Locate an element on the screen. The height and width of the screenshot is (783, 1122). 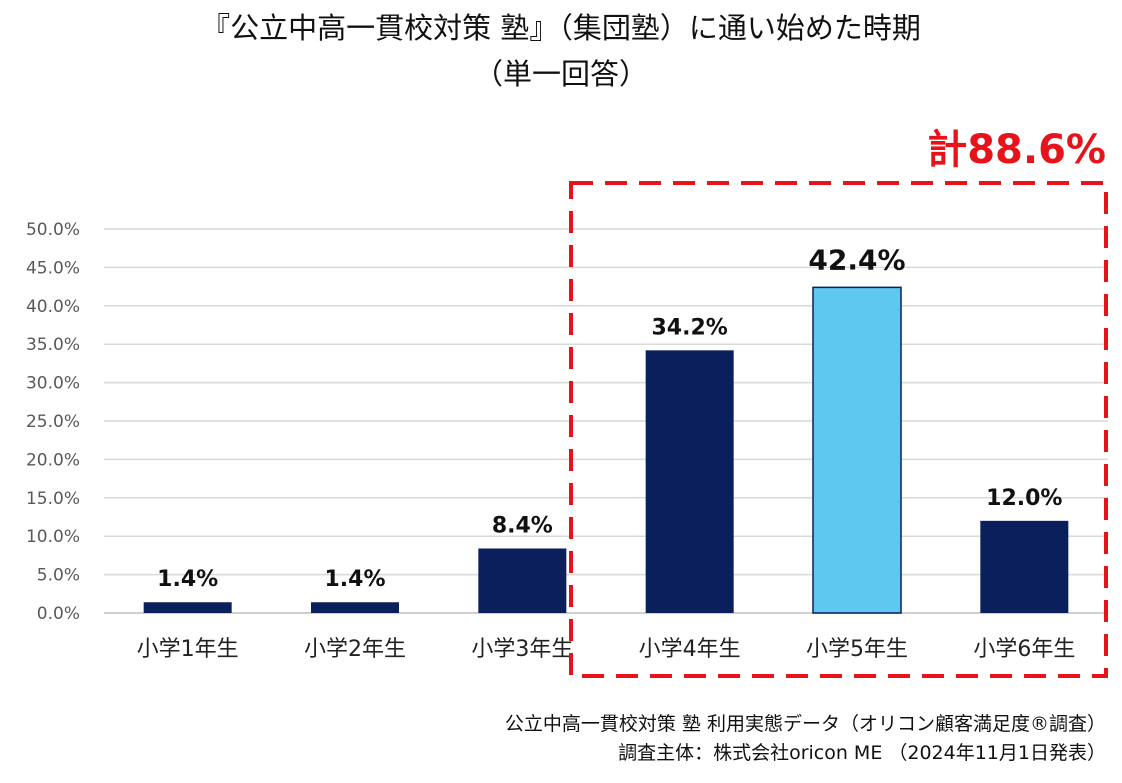
y-tick-label: 35.0% is located at coordinates (53, 345).